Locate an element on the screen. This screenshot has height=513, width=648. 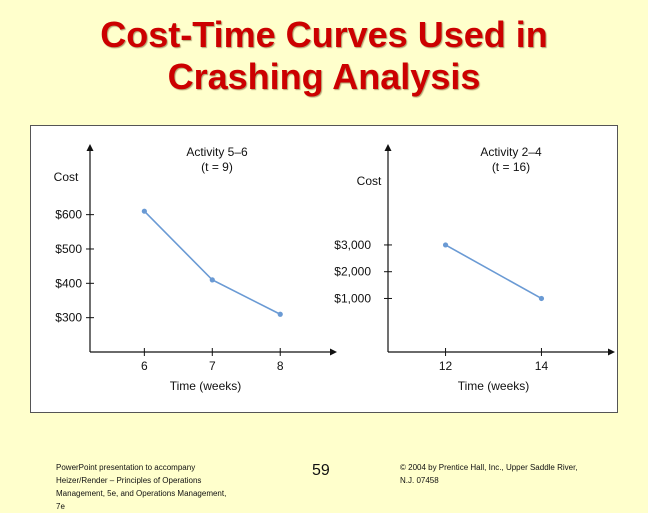
x-tick-label: 12 is located at coordinates (446, 366).